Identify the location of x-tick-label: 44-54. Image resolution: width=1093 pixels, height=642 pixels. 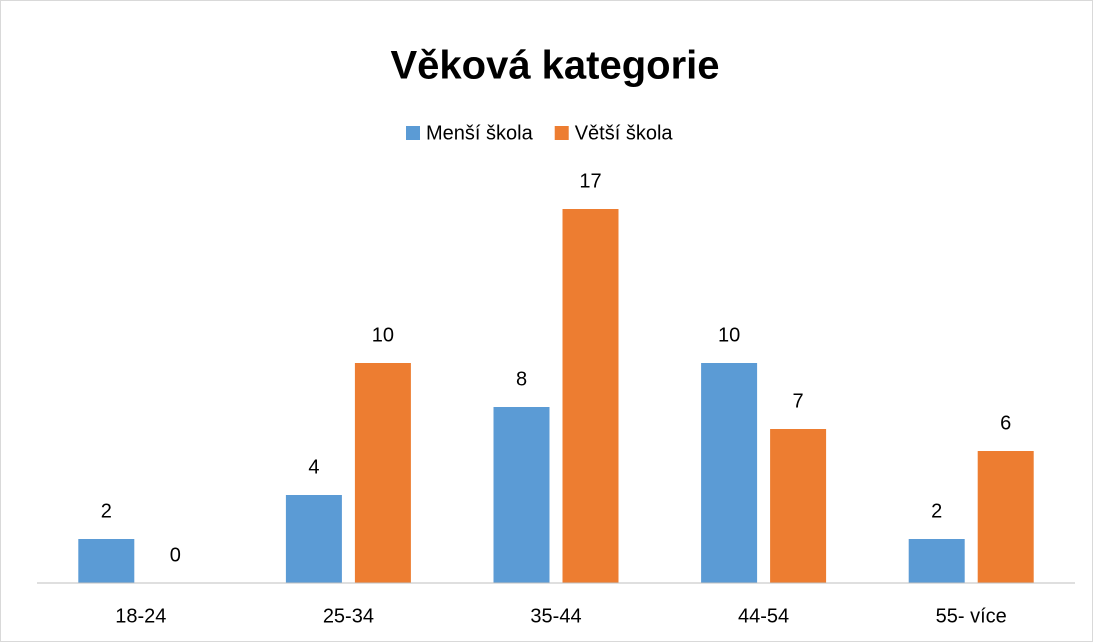
(763, 616).